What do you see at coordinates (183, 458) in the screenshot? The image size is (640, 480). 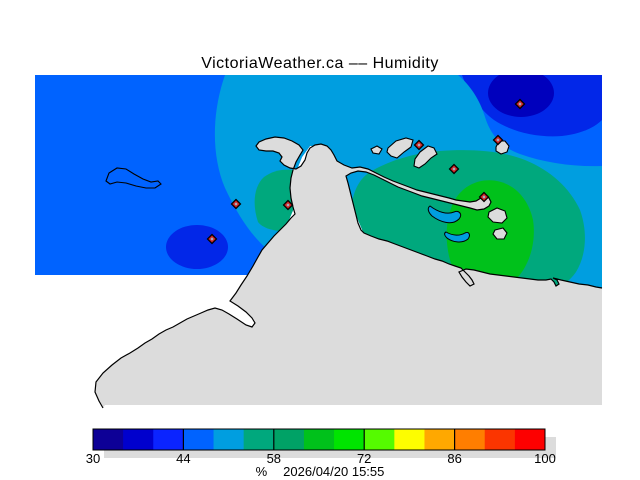 I see `colorbar-tick-label: 44` at bounding box center [183, 458].